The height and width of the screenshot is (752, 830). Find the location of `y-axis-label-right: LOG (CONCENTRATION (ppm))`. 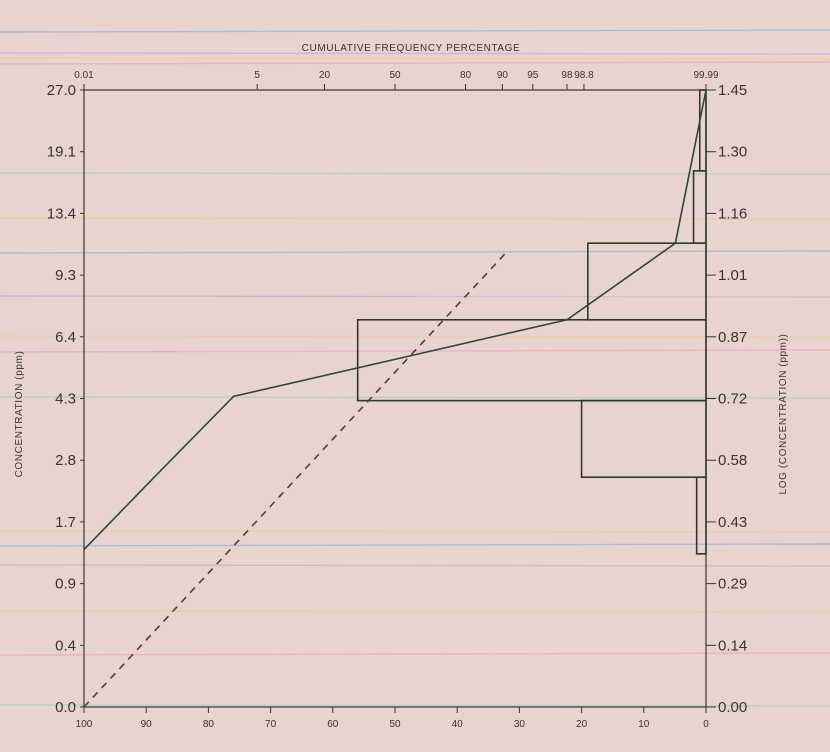

y-axis-label-right: LOG (CONCENTRATION (ppm)) is located at coordinates (783, 414).